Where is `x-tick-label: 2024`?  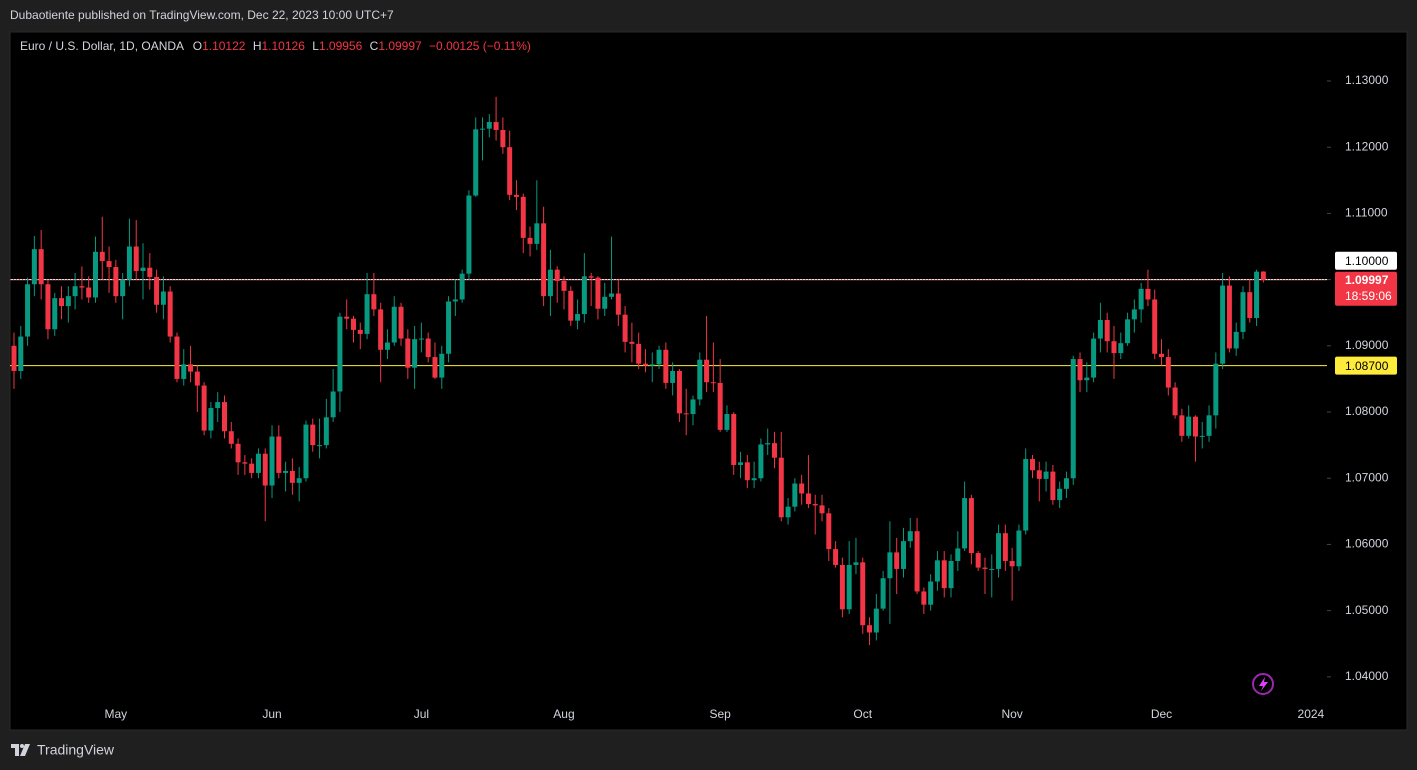 x-tick-label: 2024 is located at coordinates (1311, 714).